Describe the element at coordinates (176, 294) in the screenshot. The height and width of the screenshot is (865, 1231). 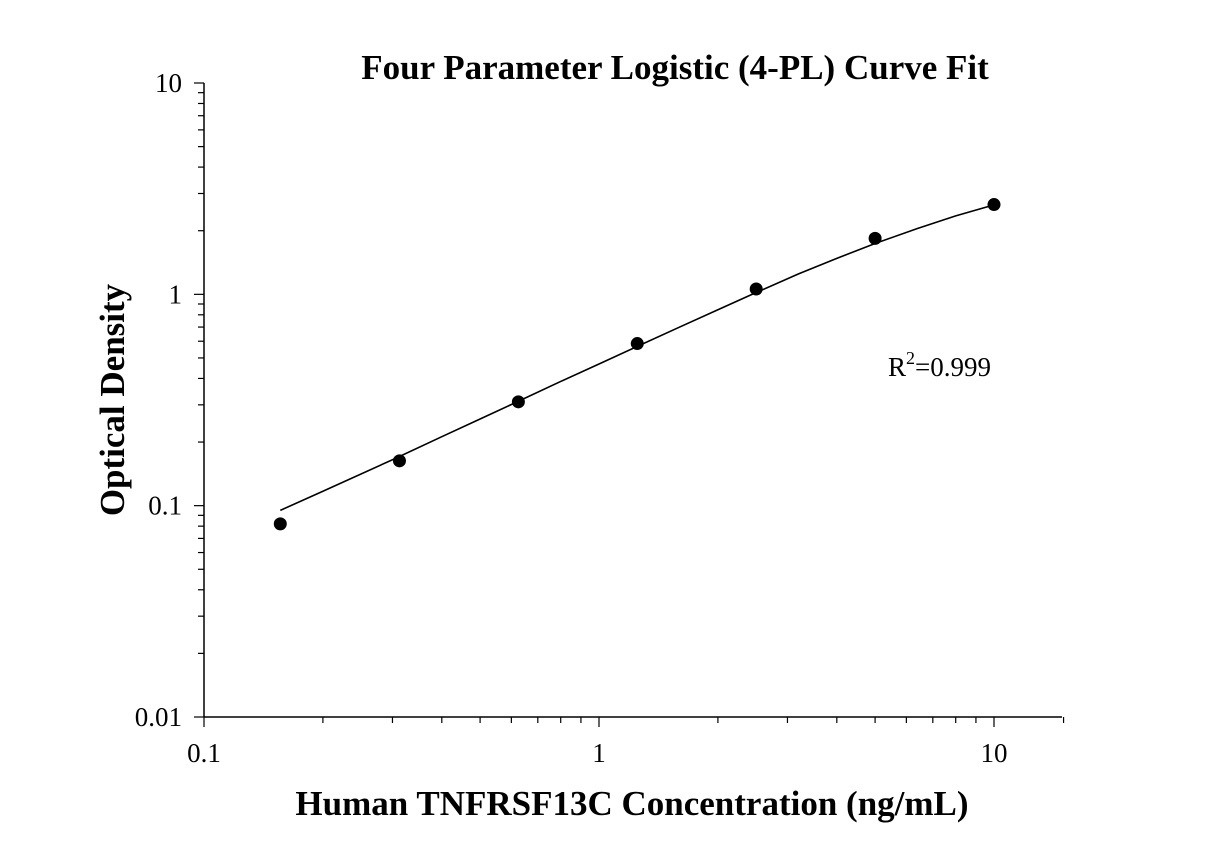
I see `y-tick-label: 1` at that location.